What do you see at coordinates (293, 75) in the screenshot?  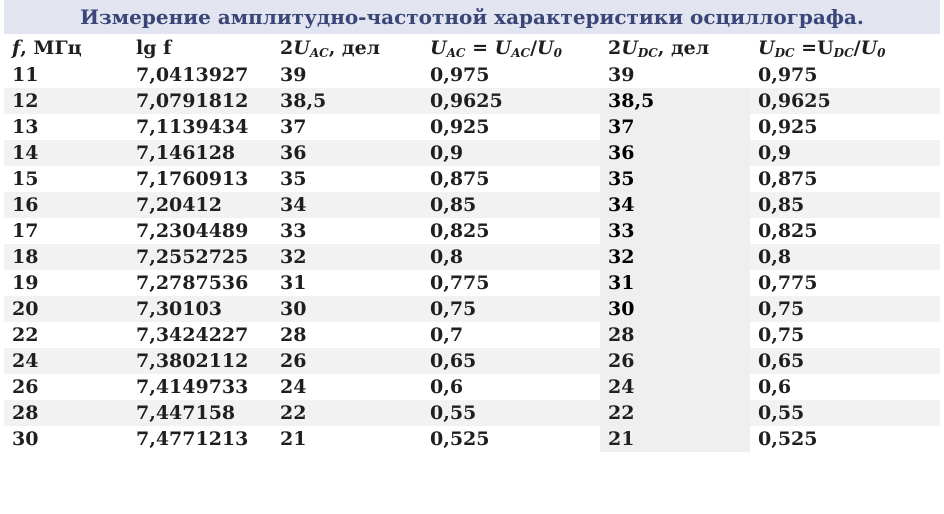 I see `cell-2uac: 39` at bounding box center [293, 75].